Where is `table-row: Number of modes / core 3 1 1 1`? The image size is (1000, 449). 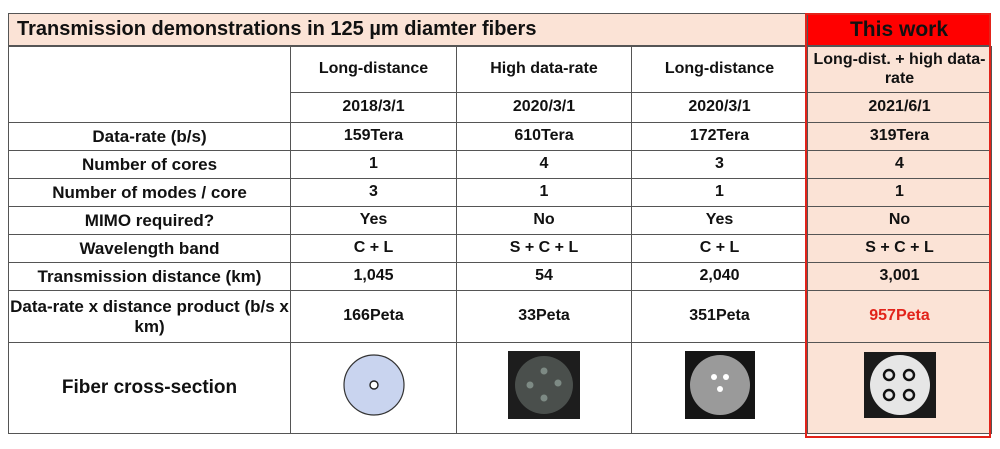
table-row: Number of modes / core 3 1 1 1 is located at coordinates (500, 192).